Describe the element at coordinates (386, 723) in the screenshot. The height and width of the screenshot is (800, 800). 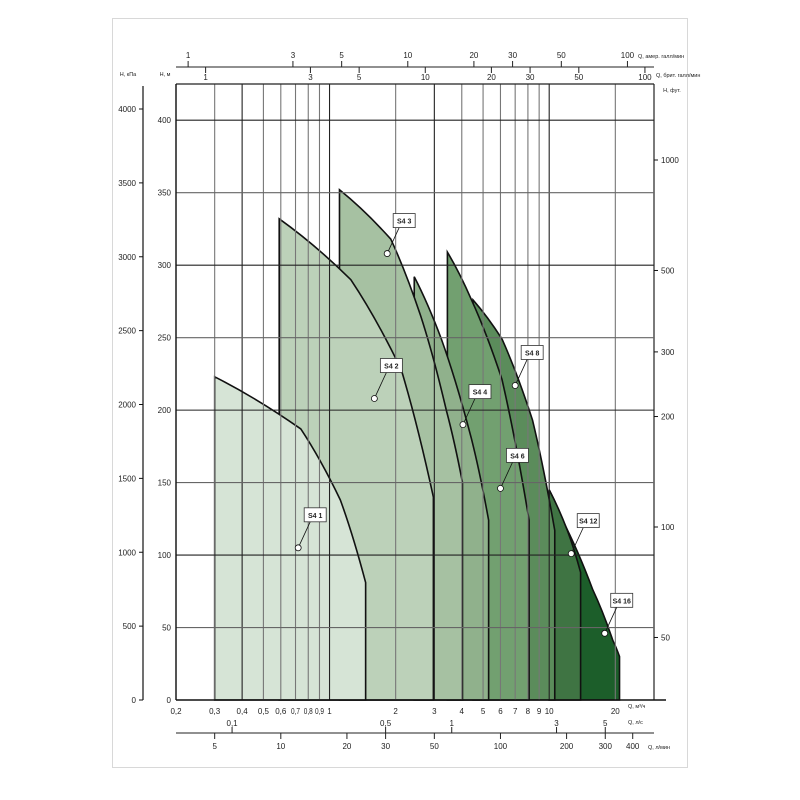
I see `x-ls-tick-label: 0,5` at that location.